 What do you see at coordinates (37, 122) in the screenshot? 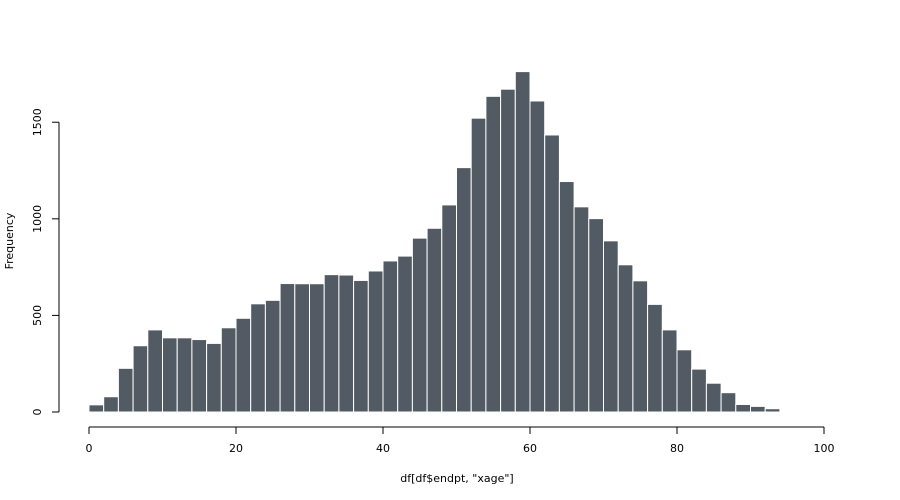
I see `y-tick-label: 1500` at bounding box center [37, 122].